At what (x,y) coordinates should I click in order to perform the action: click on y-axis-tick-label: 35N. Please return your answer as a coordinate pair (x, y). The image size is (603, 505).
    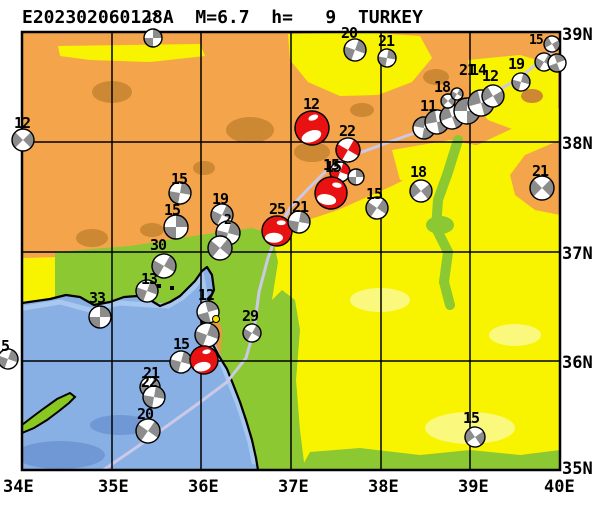
    Looking at the image, I should click on (577, 469).